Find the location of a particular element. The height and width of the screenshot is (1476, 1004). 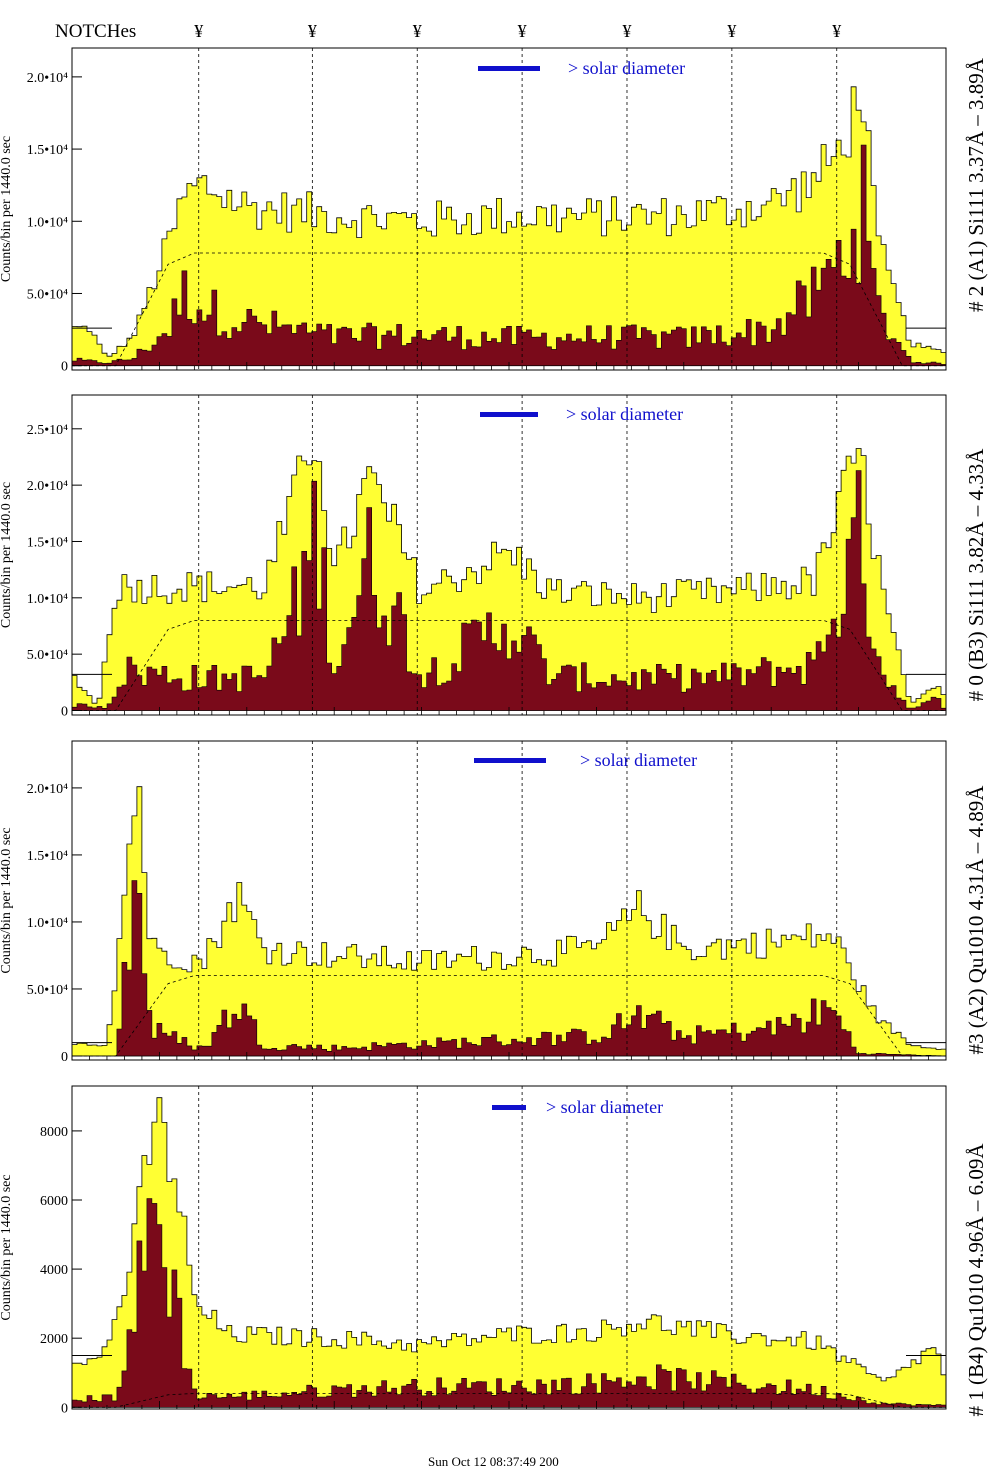

panel-side-label: #3 (A2) Qu1010 4.31Å – 4.89Å is located at coordinates (976, 920).